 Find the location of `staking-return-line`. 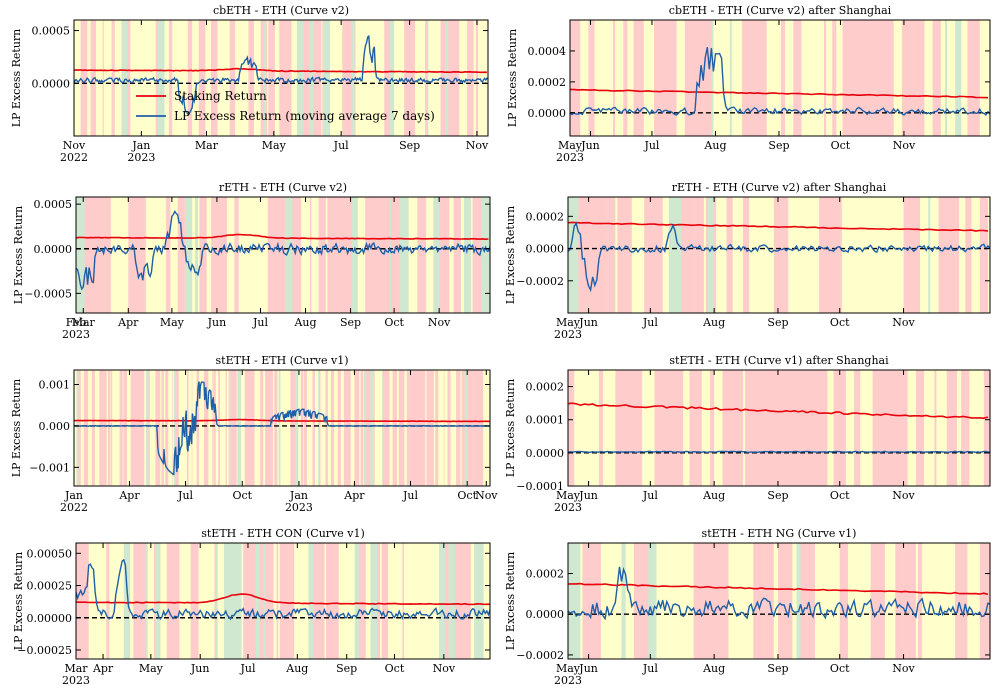

staking-return-line is located at coordinates (282, 237).